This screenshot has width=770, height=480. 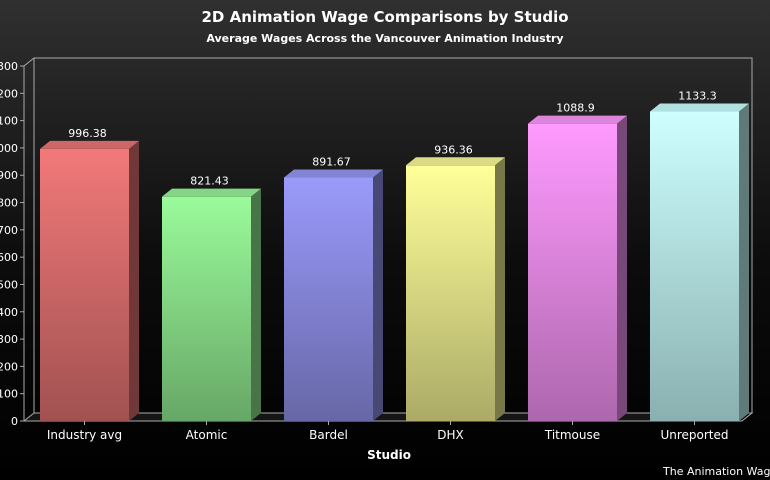 I want to click on y-tick-label: 300, so click(x=9, y=339).